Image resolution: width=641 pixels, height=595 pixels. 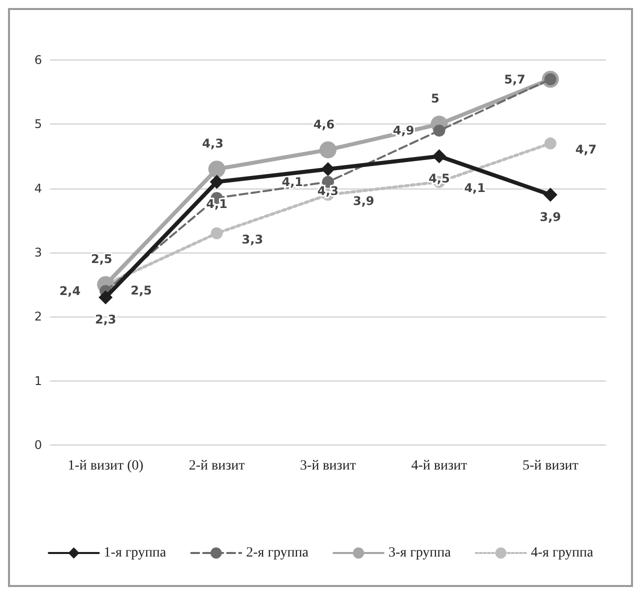 What do you see at coordinates (328, 466) in the screenshot?
I see `x-tick-label: 3-й визит` at bounding box center [328, 466].